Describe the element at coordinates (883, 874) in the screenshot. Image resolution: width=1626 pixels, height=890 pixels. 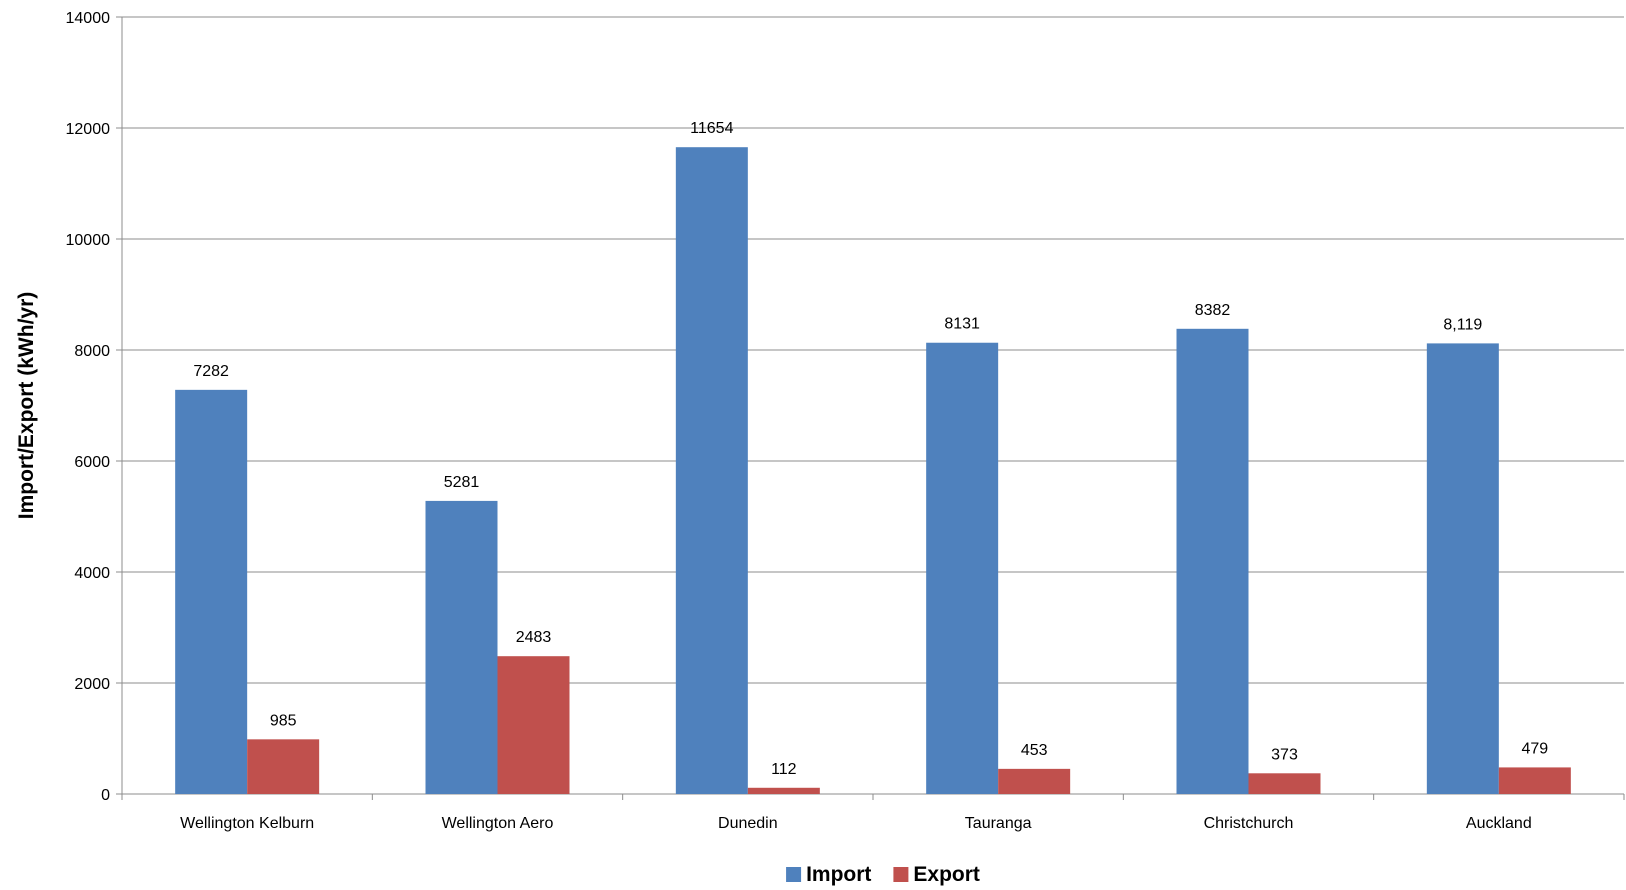
I see `legend: Import Export` at that location.